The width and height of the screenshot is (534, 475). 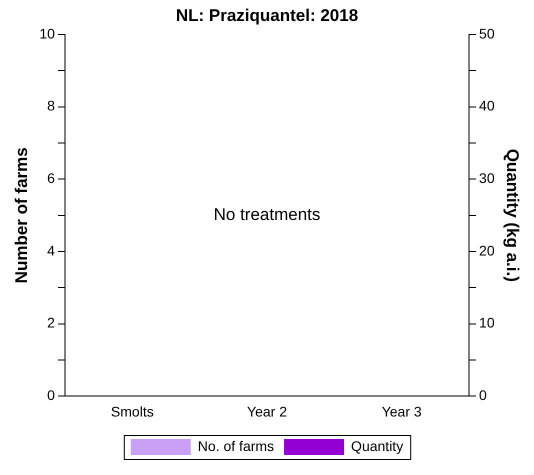 I want to click on y-tick-label: 0, so click(x=51, y=395).